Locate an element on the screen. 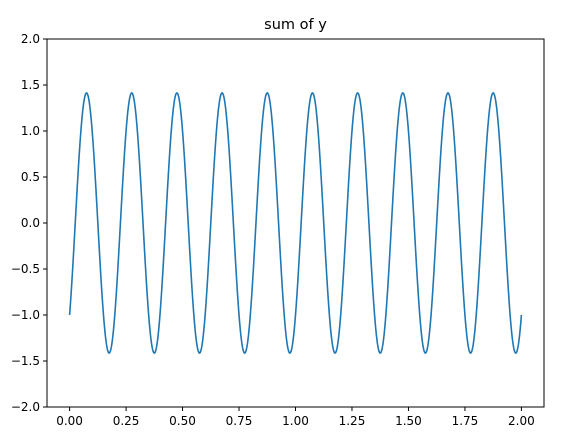 This screenshot has height=441, width=570. y-tick-label: 2.0 is located at coordinates (30, 39).